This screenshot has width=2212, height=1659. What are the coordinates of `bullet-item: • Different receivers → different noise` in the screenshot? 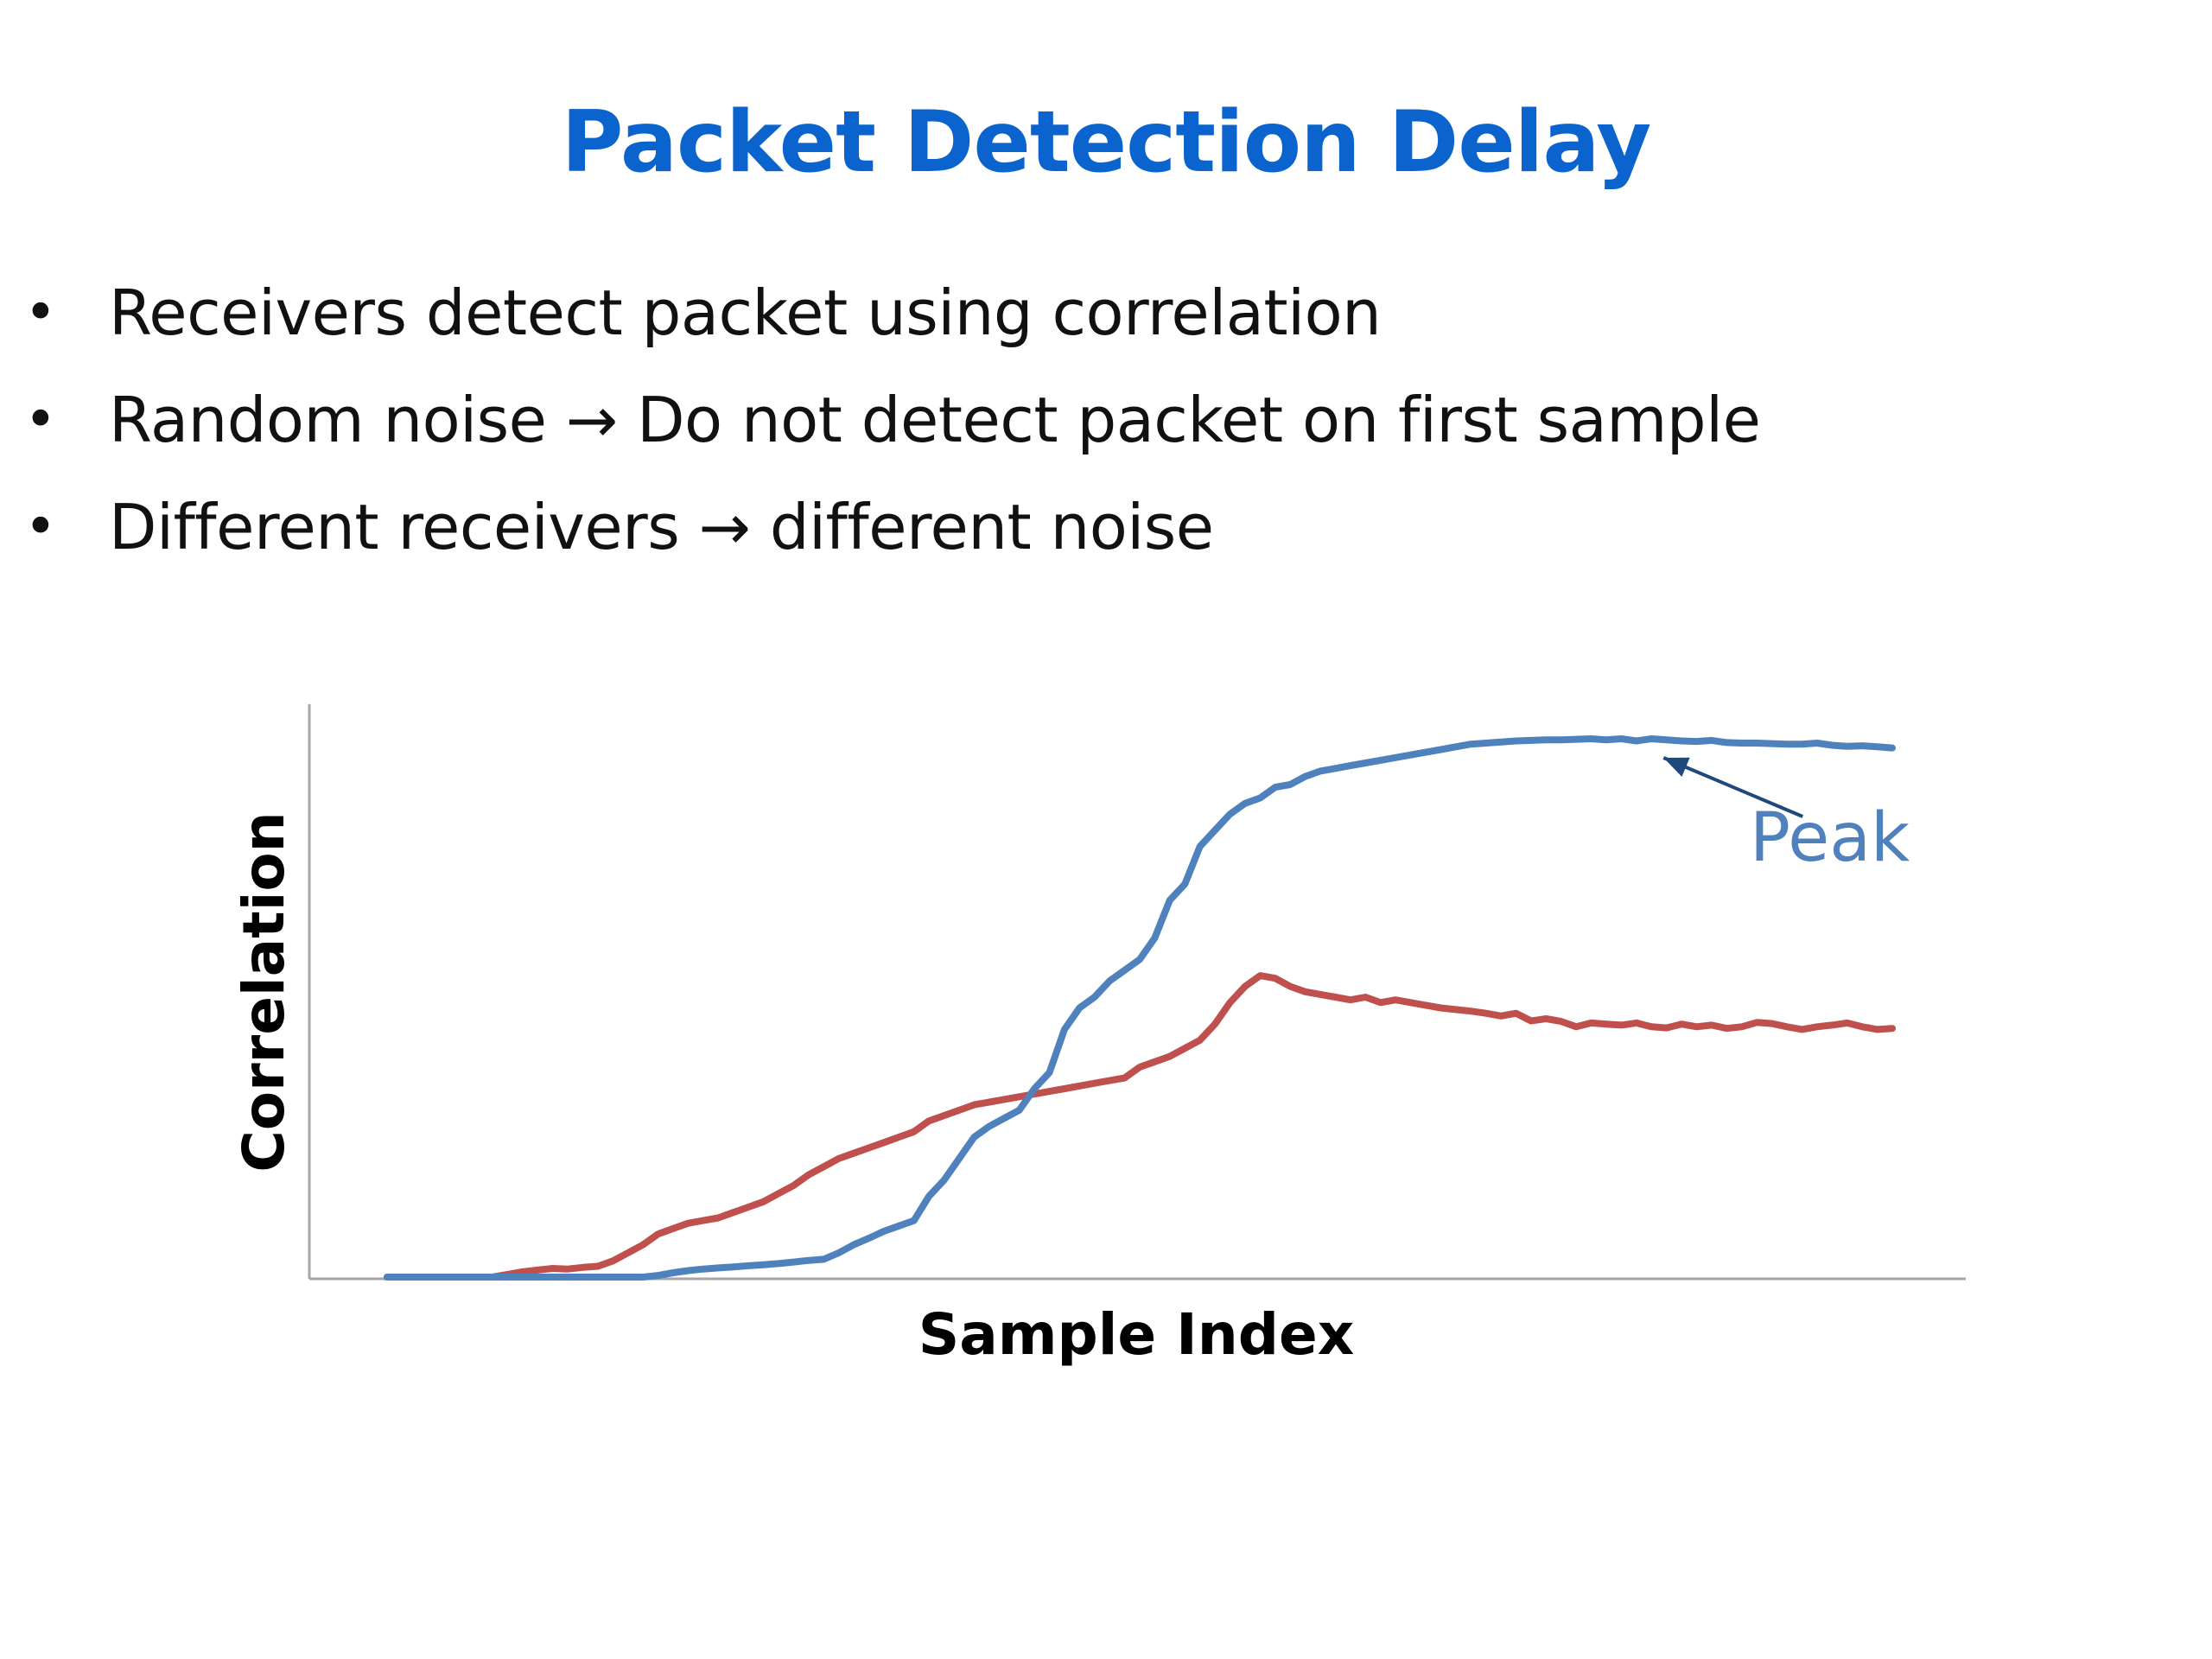 It's located at (1106, 527).